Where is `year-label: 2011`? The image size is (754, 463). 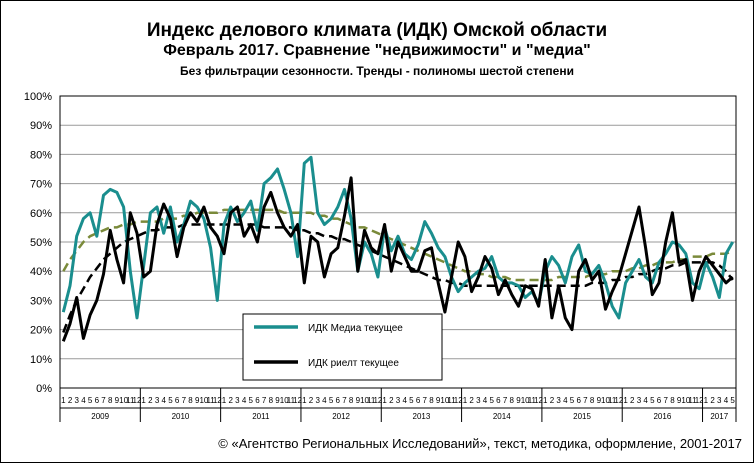
year-label: 2011 is located at coordinates (261, 416).